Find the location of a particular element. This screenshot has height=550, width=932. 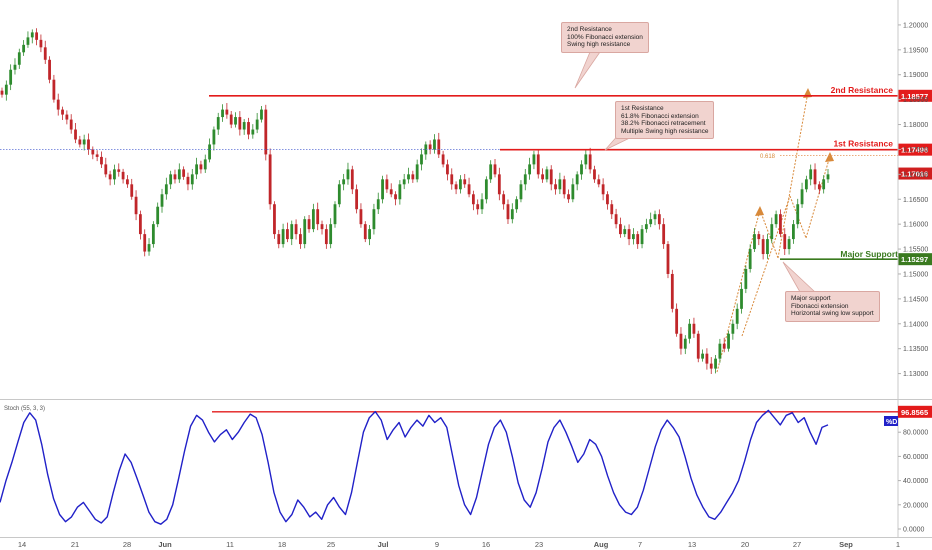

date-tick-label: 14 is located at coordinates (22, 544).